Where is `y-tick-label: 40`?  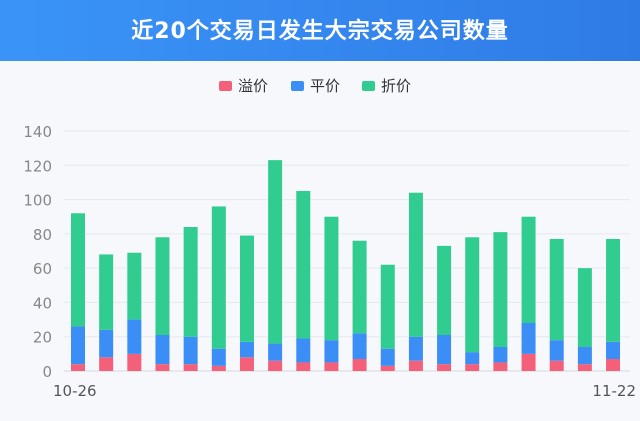
y-tick-label: 40 is located at coordinates (42, 303).